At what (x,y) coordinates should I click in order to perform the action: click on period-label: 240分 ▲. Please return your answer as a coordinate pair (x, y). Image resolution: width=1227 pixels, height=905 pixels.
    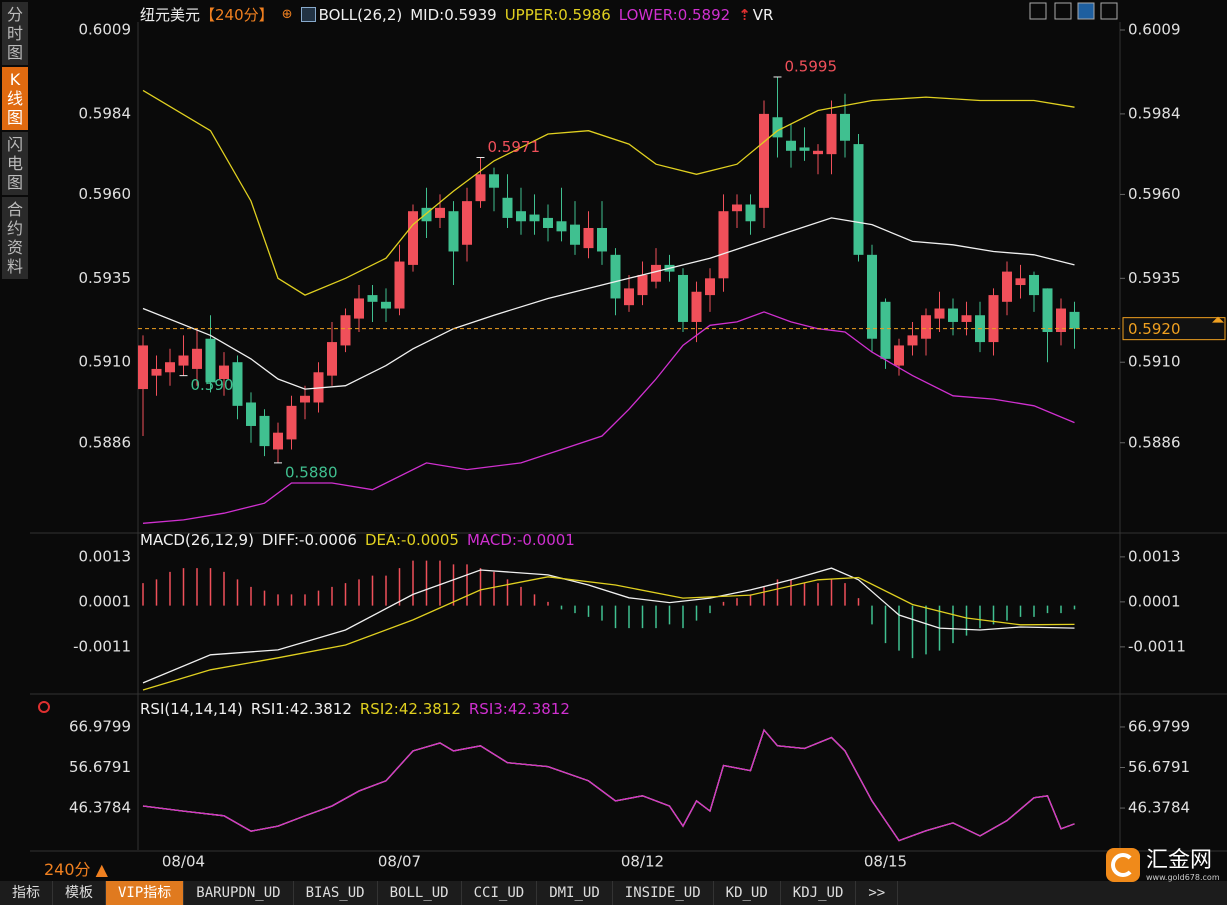
    Looking at the image, I should click on (76, 869).